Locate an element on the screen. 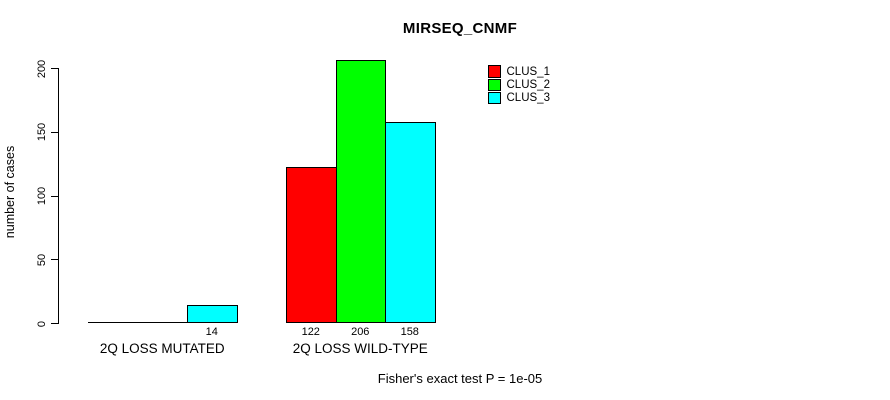 This screenshot has width=890, height=400. legend-row: CLUS_2 is located at coordinates (519, 85).